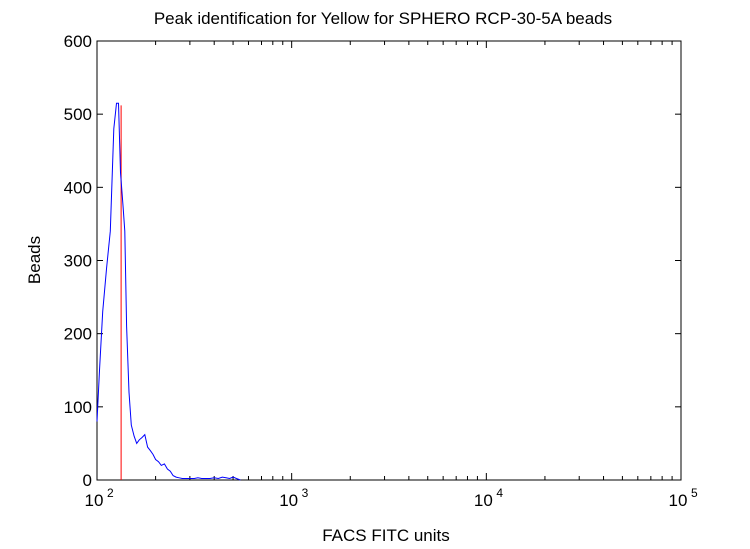 The height and width of the screenshot is (549, 750). Describe the element at coordinates (305, 493) in the screenshot. I see `x-tick-exponent: 3` at that location.